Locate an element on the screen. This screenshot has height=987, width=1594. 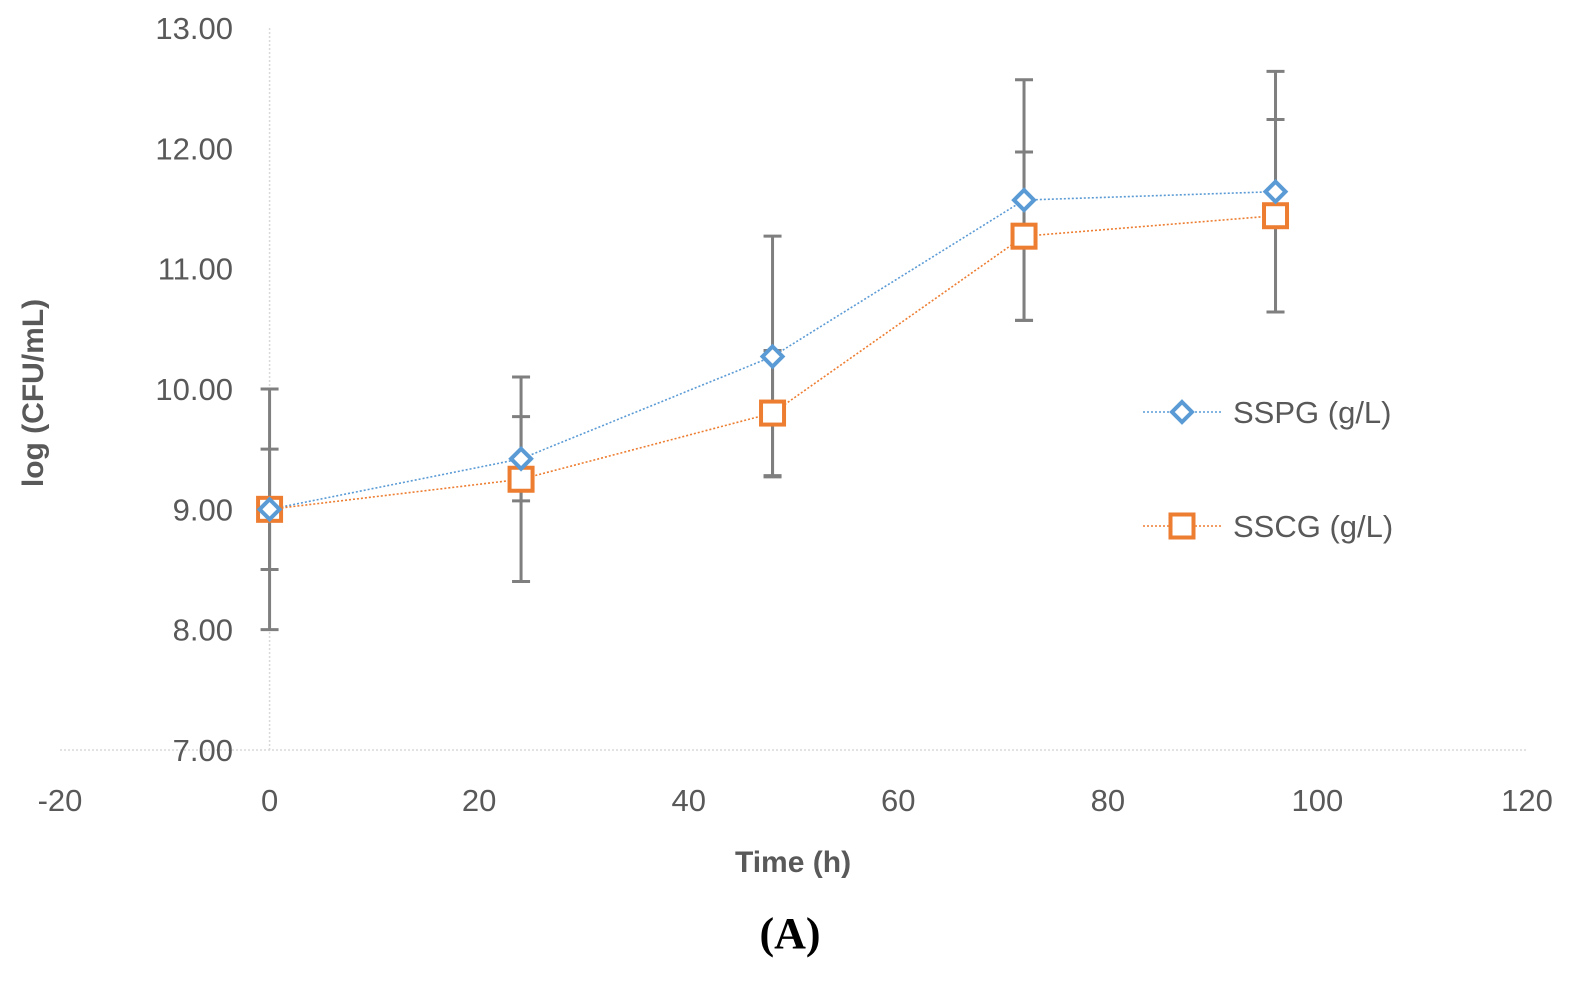
x-tick-label: 20 is located at coordinates (479, 800).